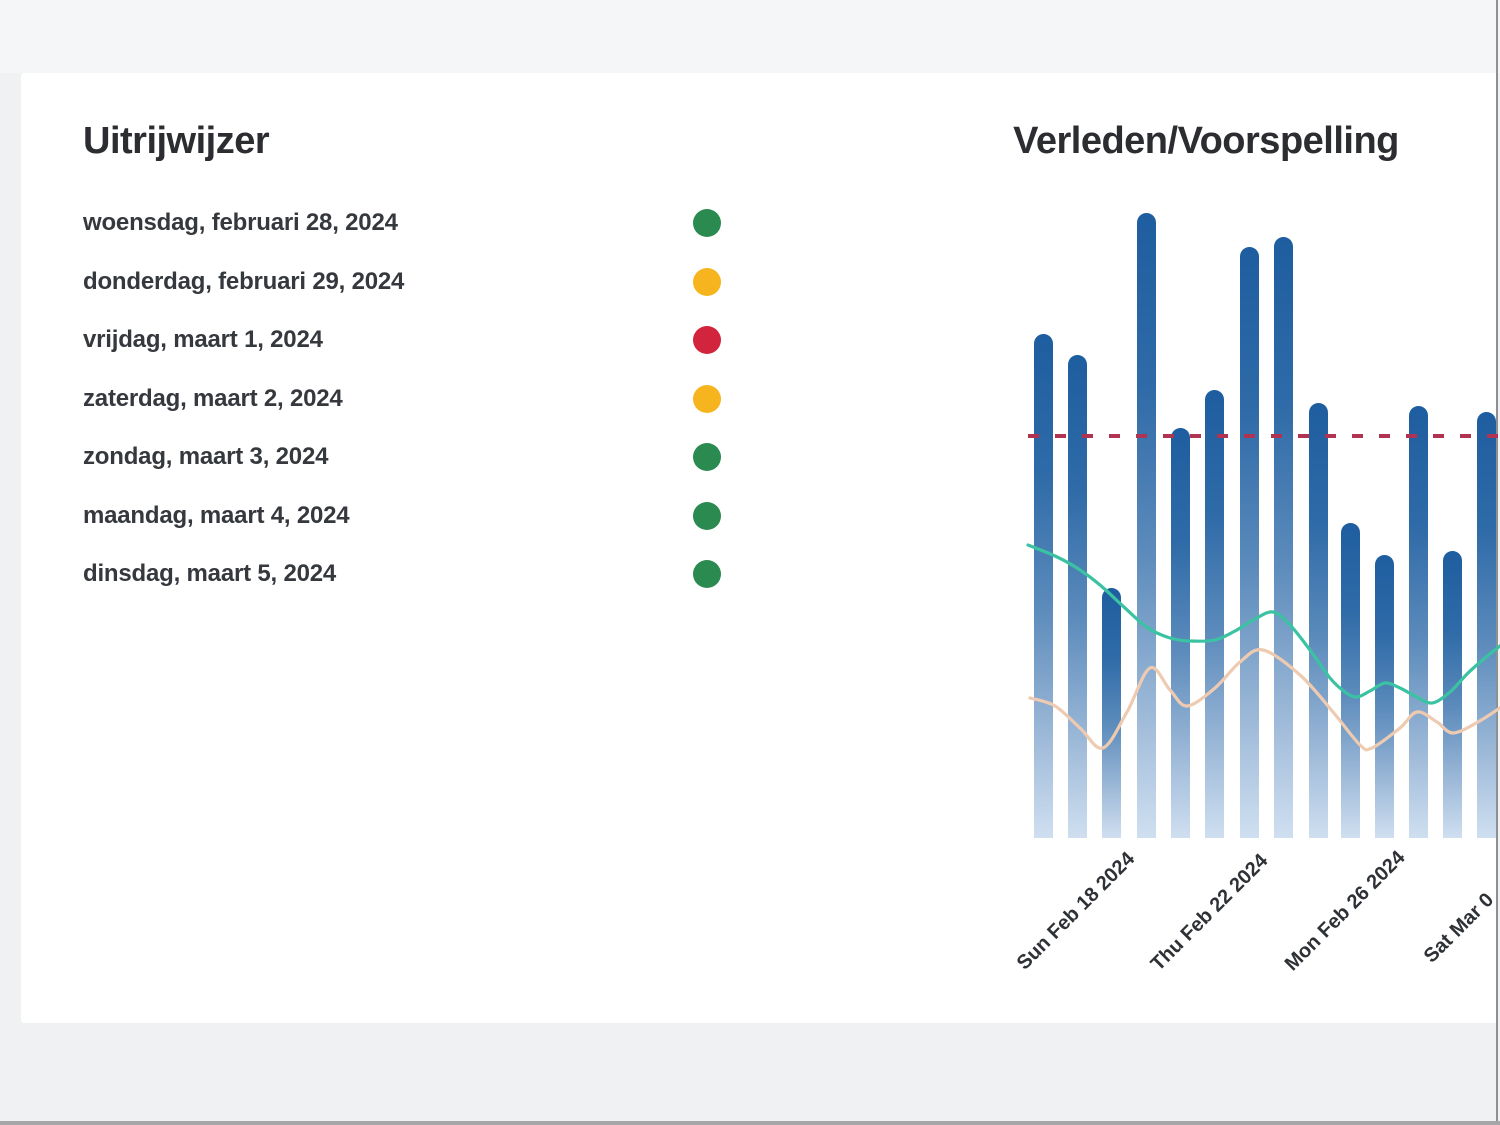  Describe the element at coordinates (216, 515) in the screenshot. I see `advisory-date-label: maandag, maart 4, 2024` at that location.